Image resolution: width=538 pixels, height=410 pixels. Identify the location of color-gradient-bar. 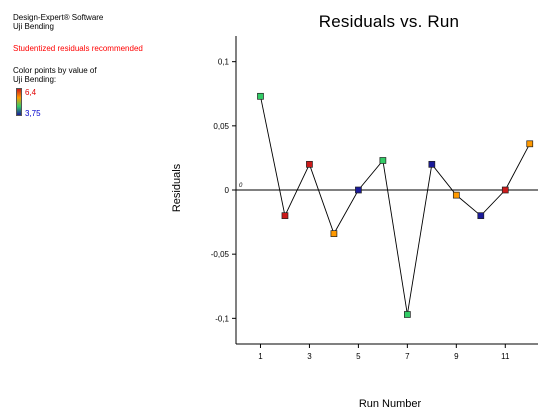
(19, 102).